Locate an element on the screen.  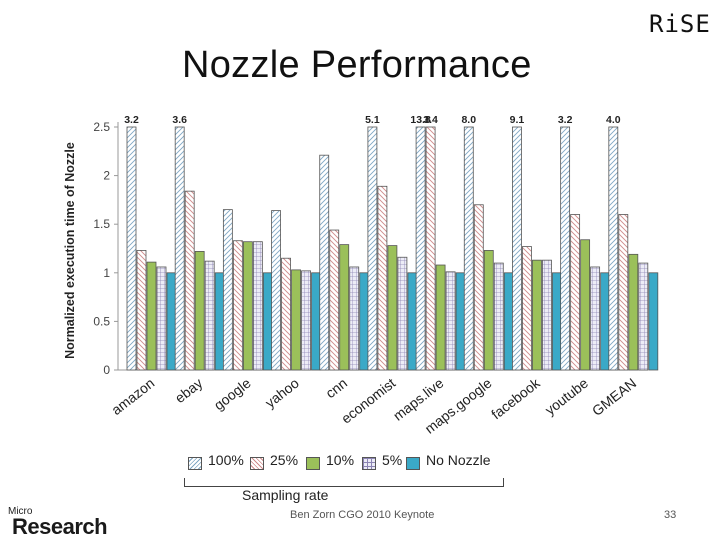
y-tick-label: 1 is located at coordinates (106, 273).